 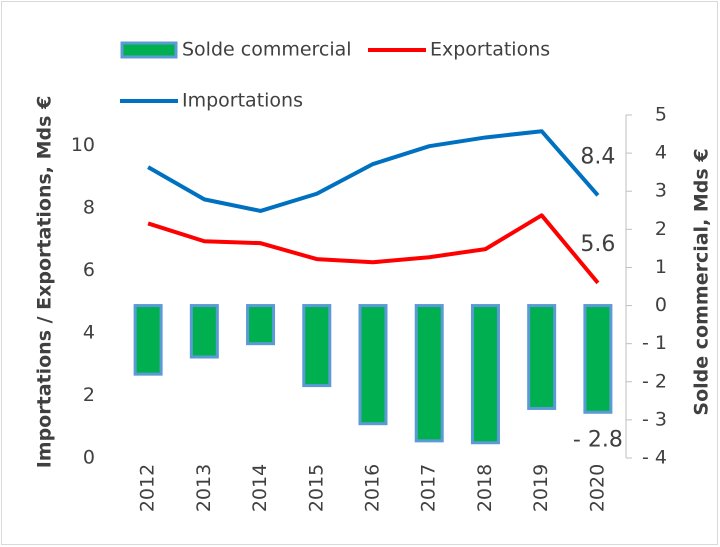 What do you see at coordinates (661, 153) in the screenshot?
I see `y2-tick-label: 4` at bounding box center [661, 153].